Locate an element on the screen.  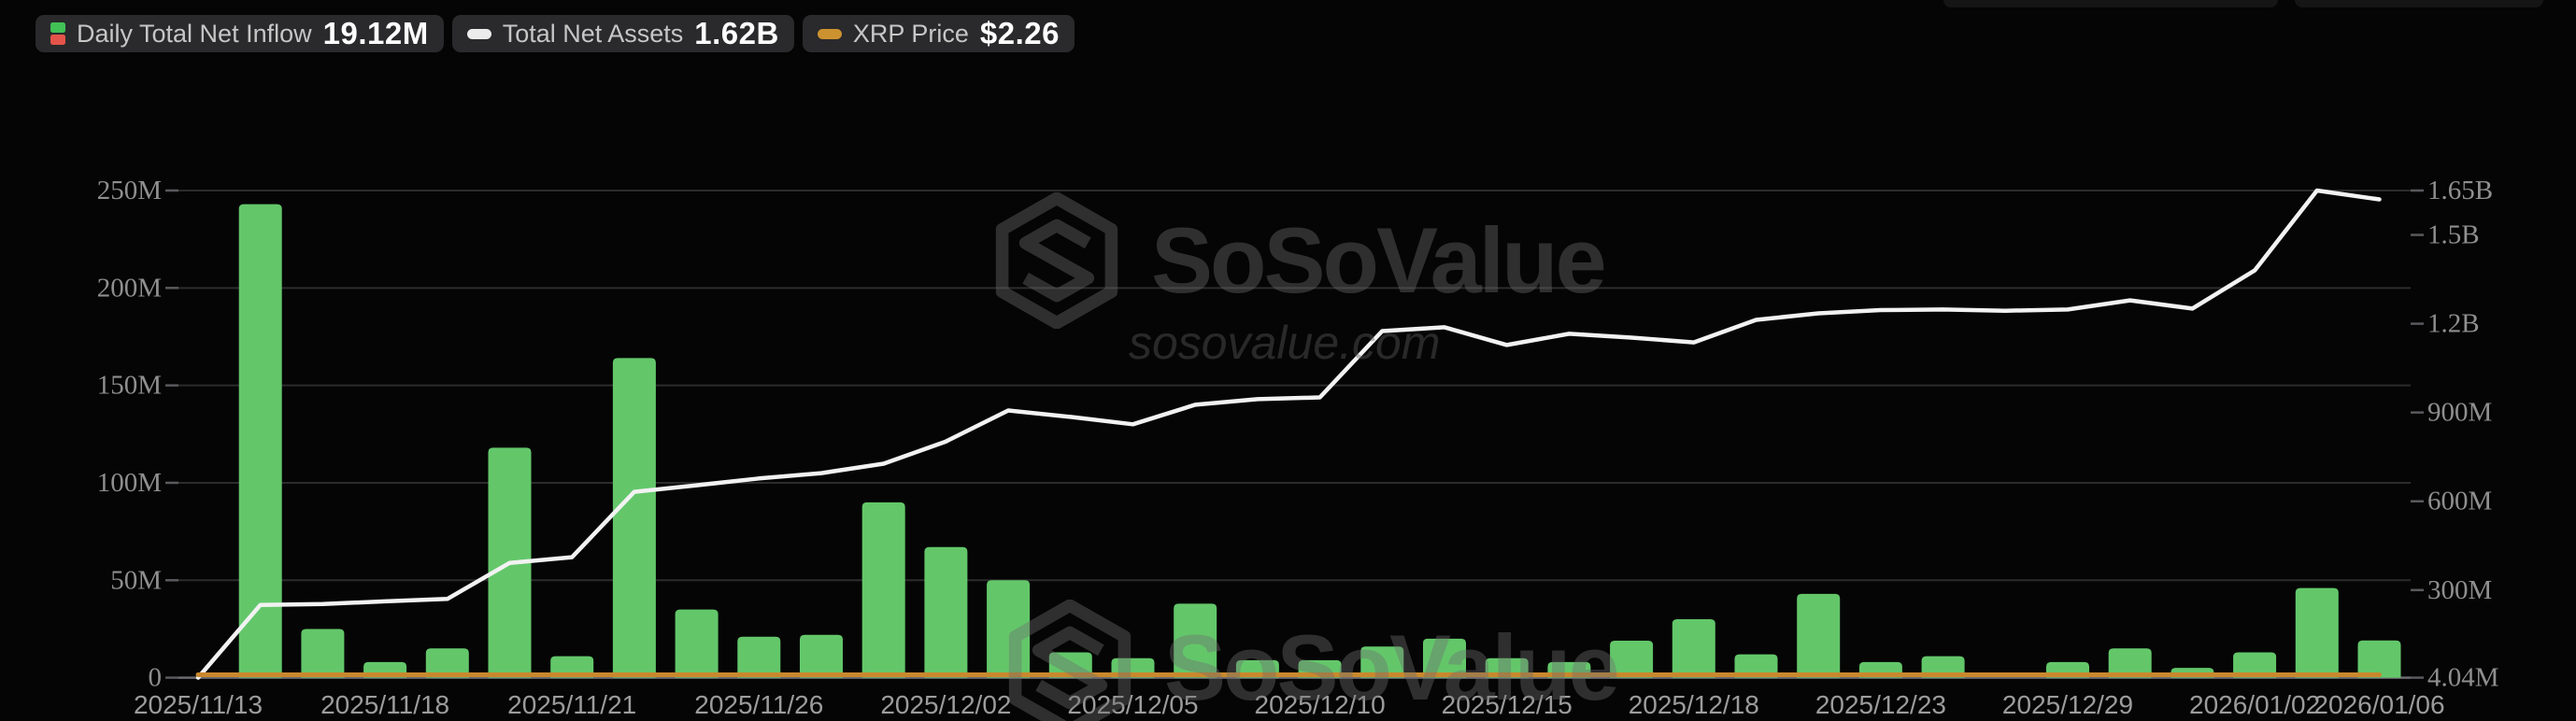
y-axis-left-label: 250M is located at coordinates (130, 190).